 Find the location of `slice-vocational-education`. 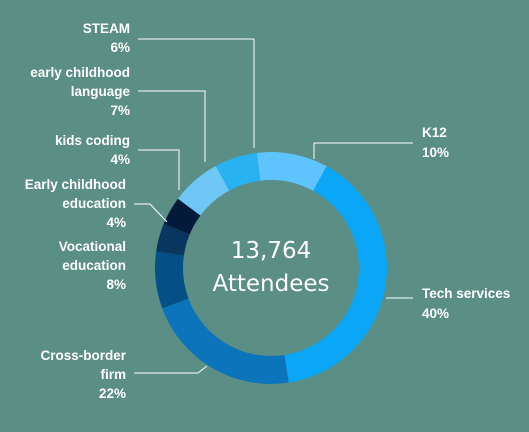

slice-vocational-education is located at coordinates (172, 280).